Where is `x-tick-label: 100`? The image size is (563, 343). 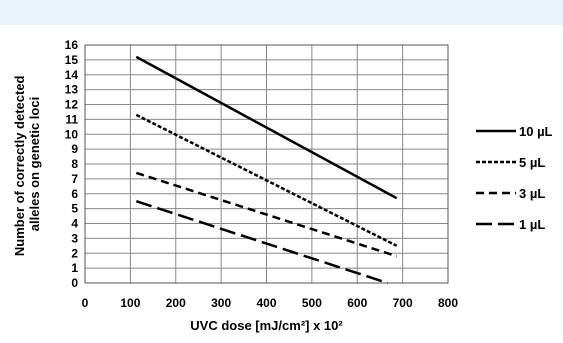 x-tick-label: 100 is located at coordinates (130, 303).